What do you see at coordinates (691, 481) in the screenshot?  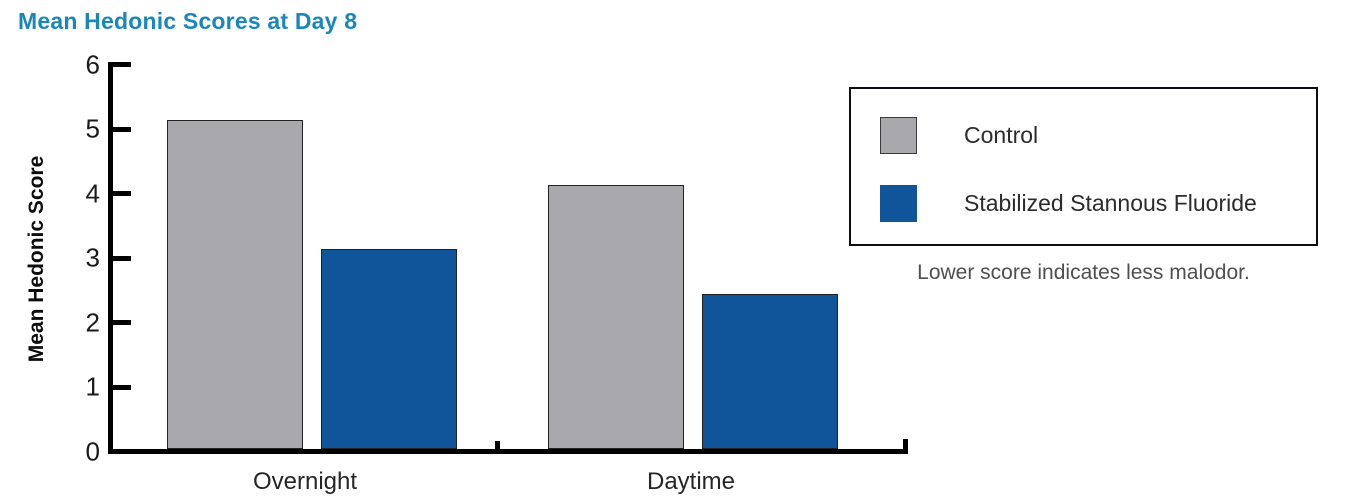 I see `x-category-label-daytime: Daytime` at bounding box center [691, 481].